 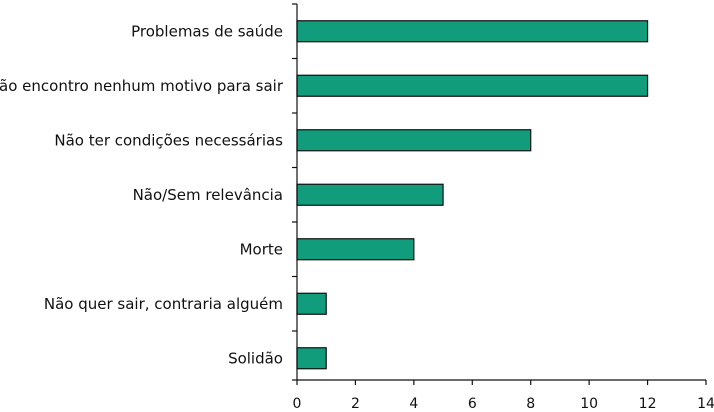 What do you see at coordinates (648, 404) in the screenshot?
I see `x-tick-label: 12` at bounding box center [648, 404].